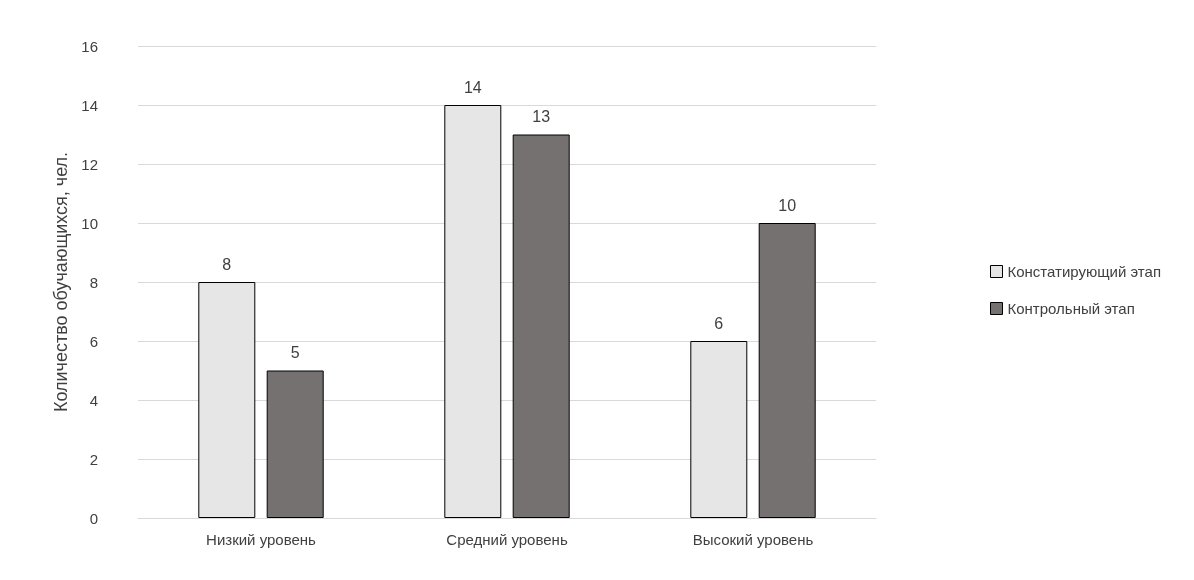  Describe the element at coordinates (93, 282) in the screenshot. I see `y-tick-label: 8` at that location.